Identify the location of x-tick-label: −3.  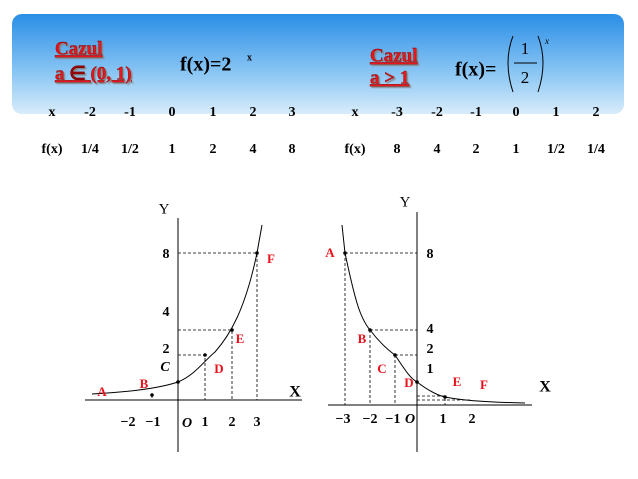
(343, 419).